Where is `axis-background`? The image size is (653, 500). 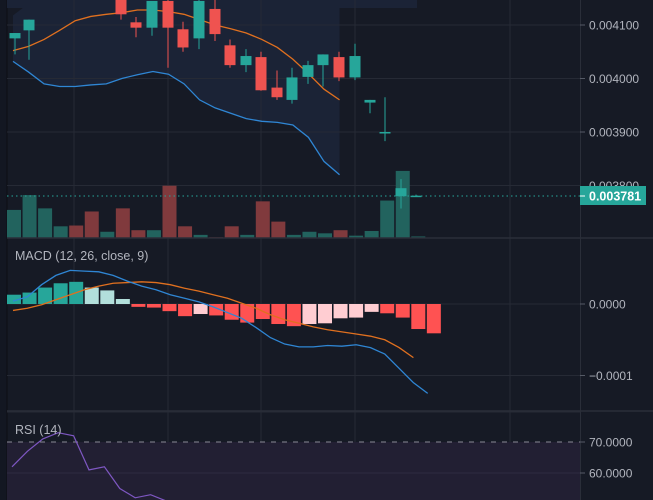
axis-background is located at coordinates (616, 250).